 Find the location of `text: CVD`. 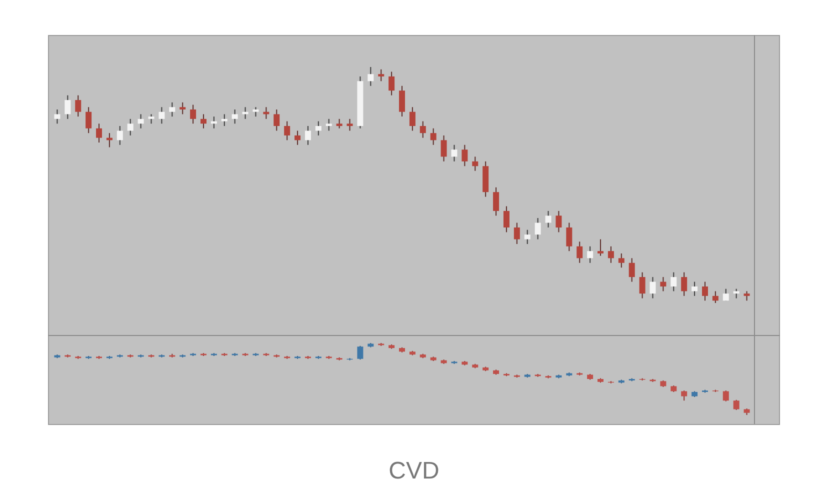

text: CVD is located at coordinates (414, 471).